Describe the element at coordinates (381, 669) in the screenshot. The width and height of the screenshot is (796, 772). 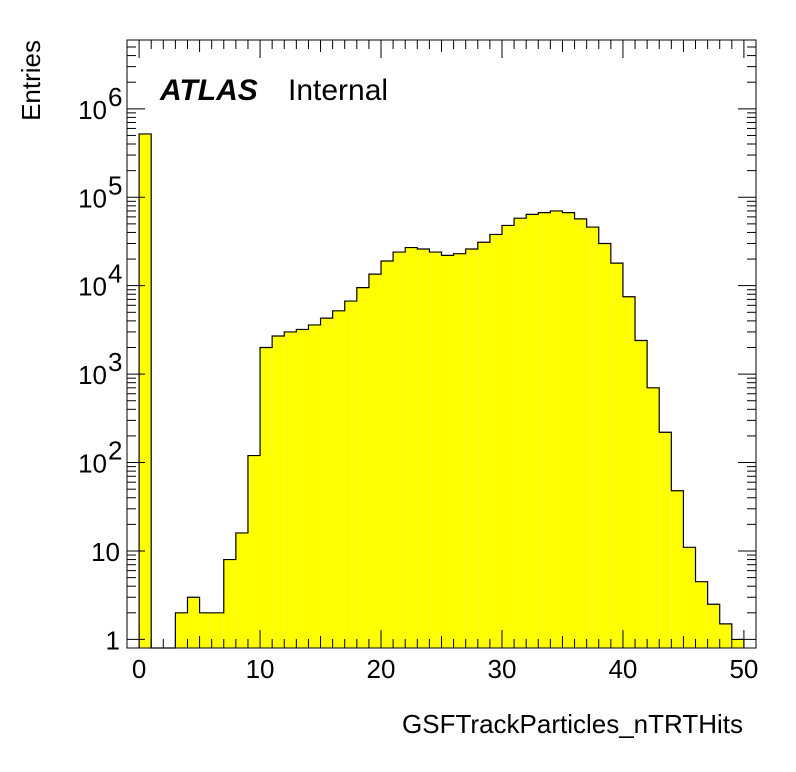
I see `x-tick-label: 20` at that location.